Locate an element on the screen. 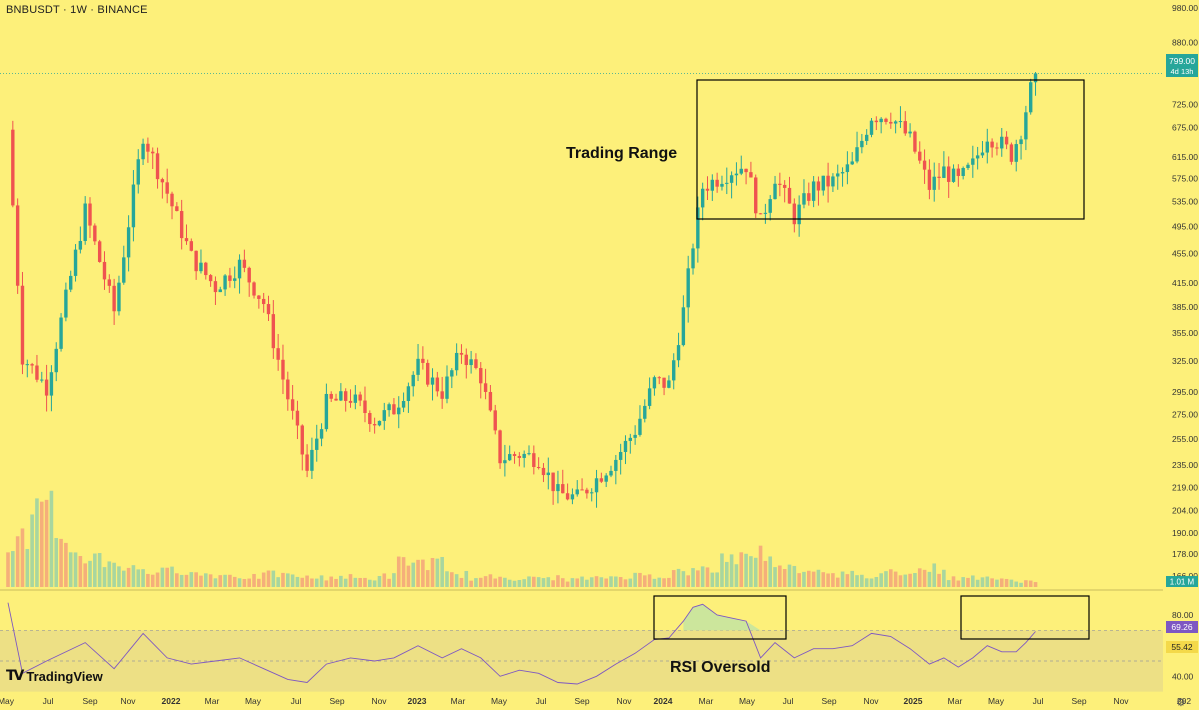 The height and width of the screenshot is (710, 1199). price-tick-label: 204.00 is located at coordinates (1185, 510).